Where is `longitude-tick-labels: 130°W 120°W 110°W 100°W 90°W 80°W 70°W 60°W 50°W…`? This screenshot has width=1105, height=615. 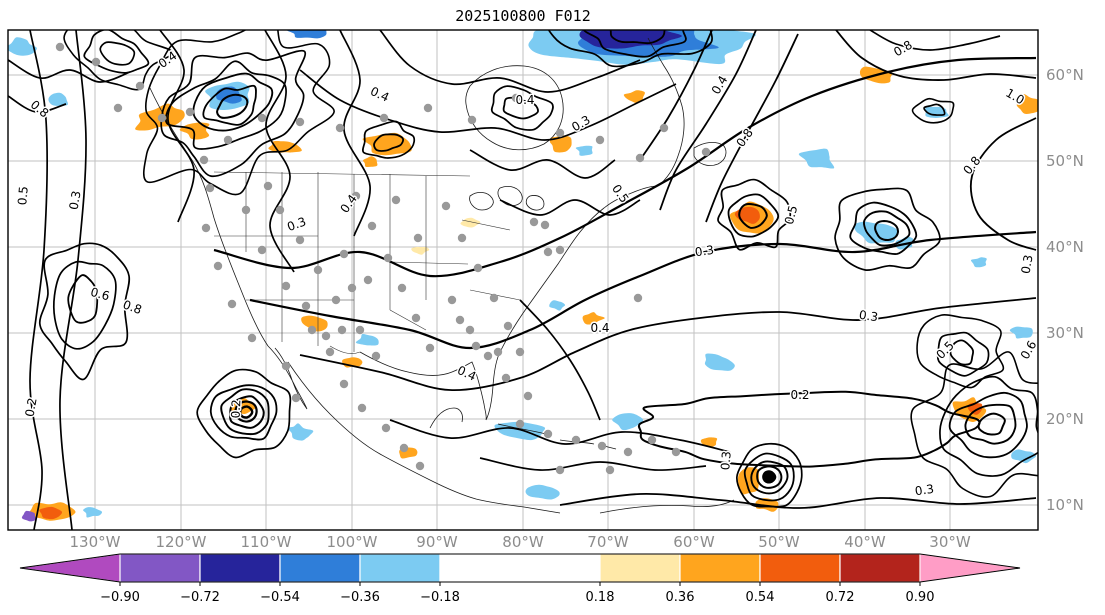
longitude-tick-labels: 130°W 120°W 110°W 100°W 90°W 80°W 70°W 60°W 50°W… is located at coordinates (520, 542).